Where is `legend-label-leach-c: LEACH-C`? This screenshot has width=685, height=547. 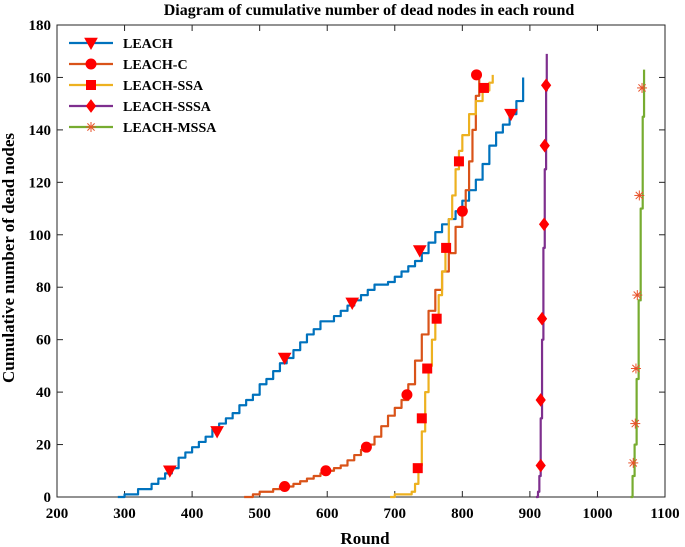 legend-label-leach-c: LEACH-C is located at coordinates (155, 65).